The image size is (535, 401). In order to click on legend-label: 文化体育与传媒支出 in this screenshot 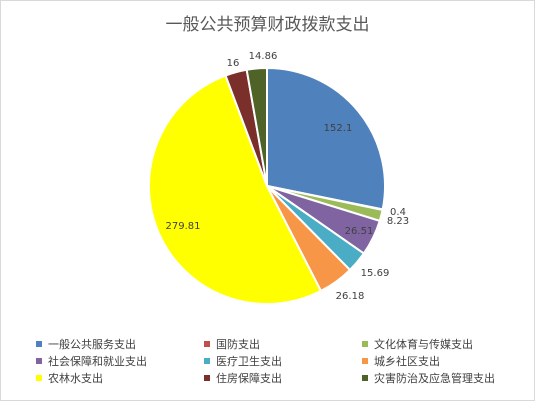, I will do `click(423, 344)`.